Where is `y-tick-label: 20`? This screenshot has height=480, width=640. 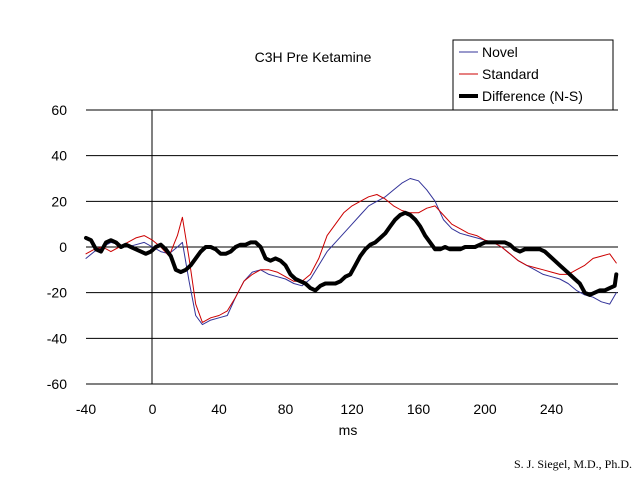 y-tick-label: 20 is located at coordinates (59, 201).